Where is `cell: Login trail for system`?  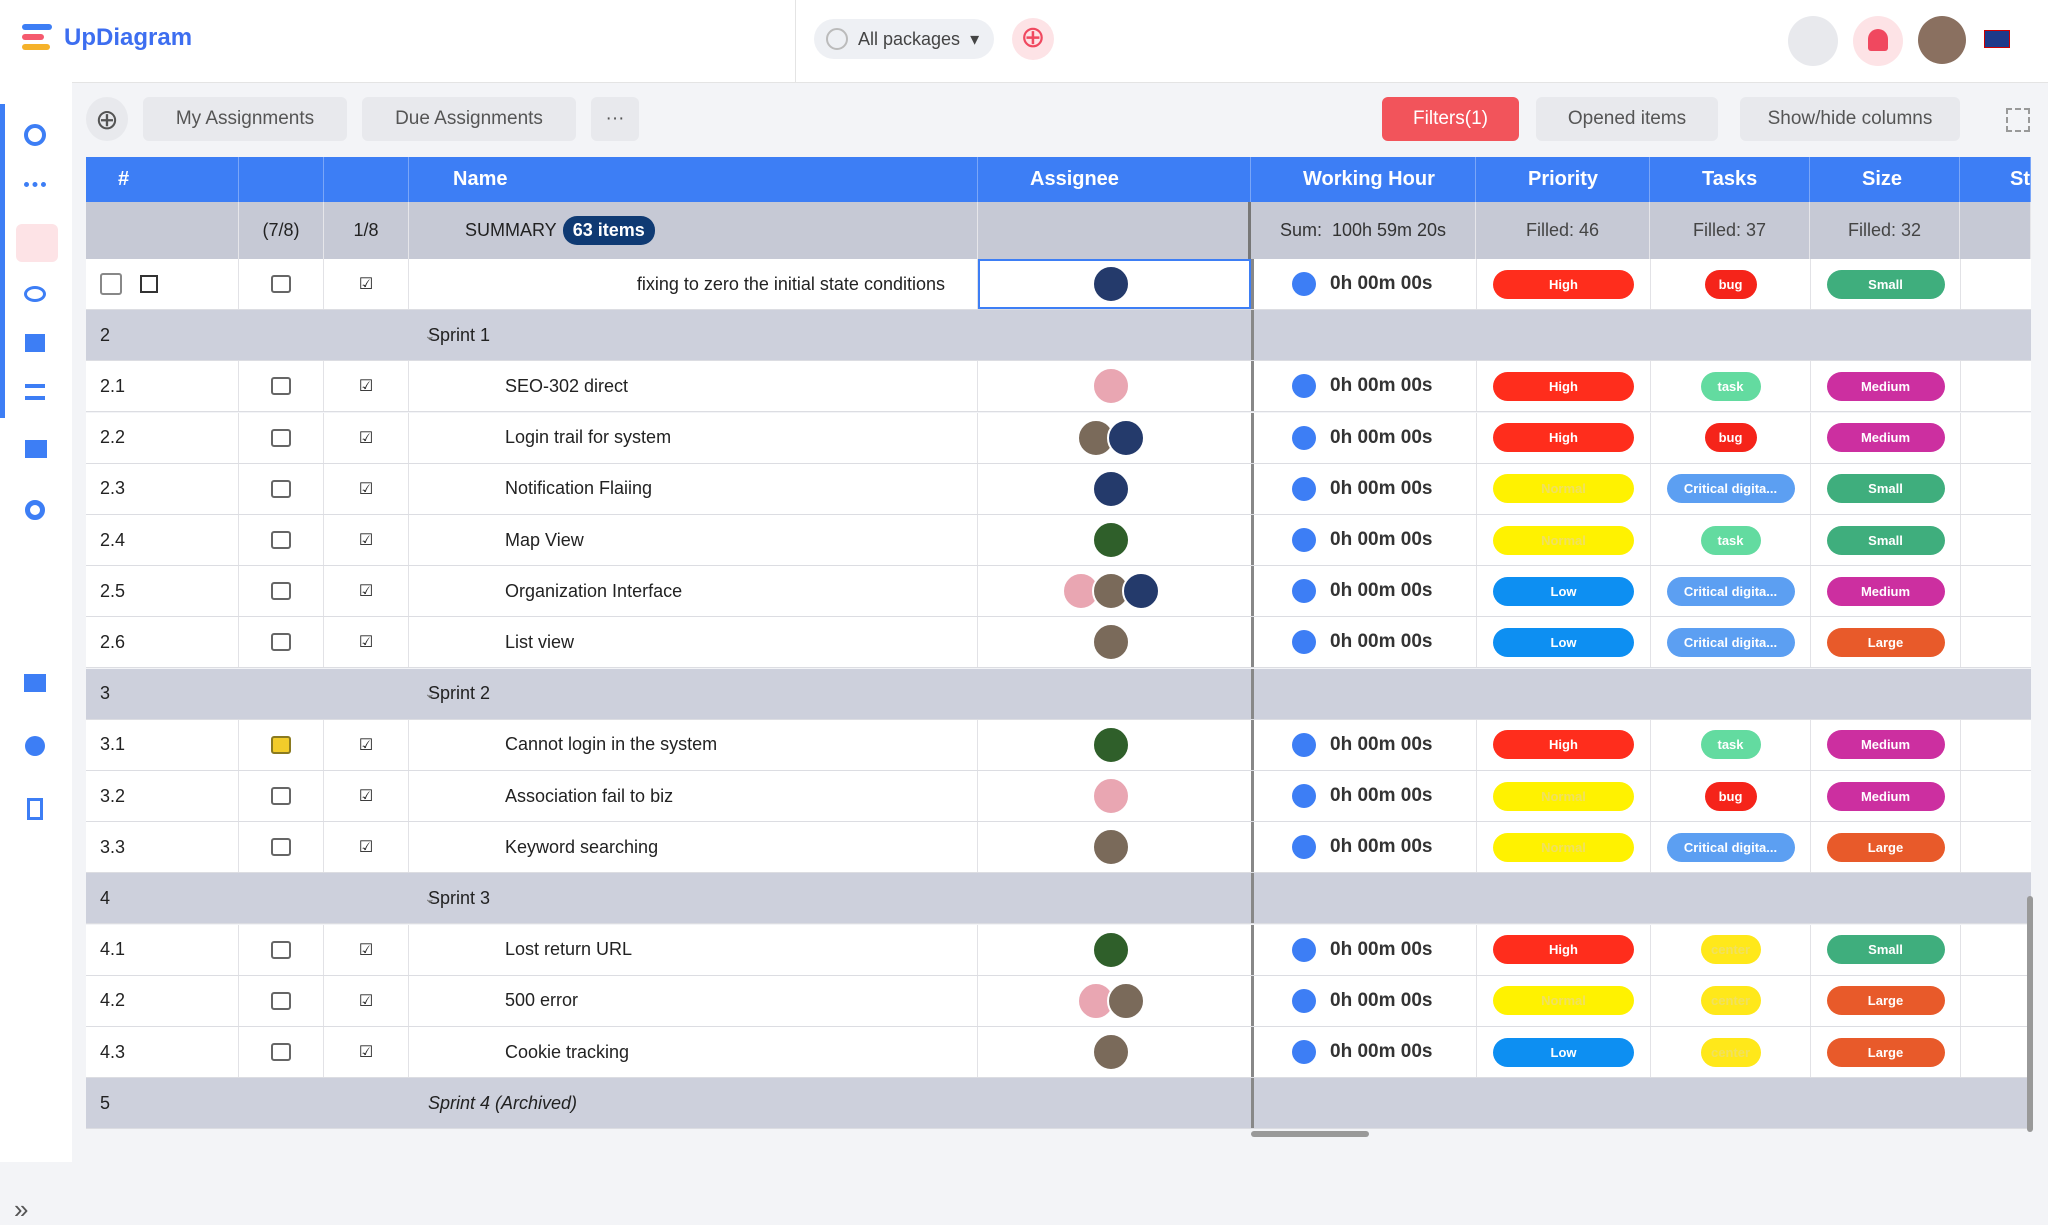 cell: Login trail for system is located at coordinates (693, 437).